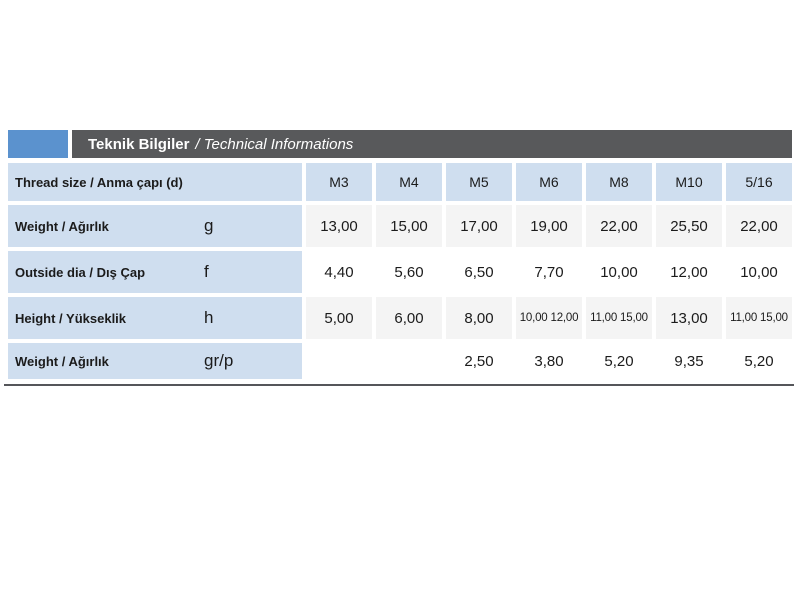  What do you see at coordinates (339, 318) in the screenshot?
I see `table-cell: 5,00` at bounding box center [339, 318].